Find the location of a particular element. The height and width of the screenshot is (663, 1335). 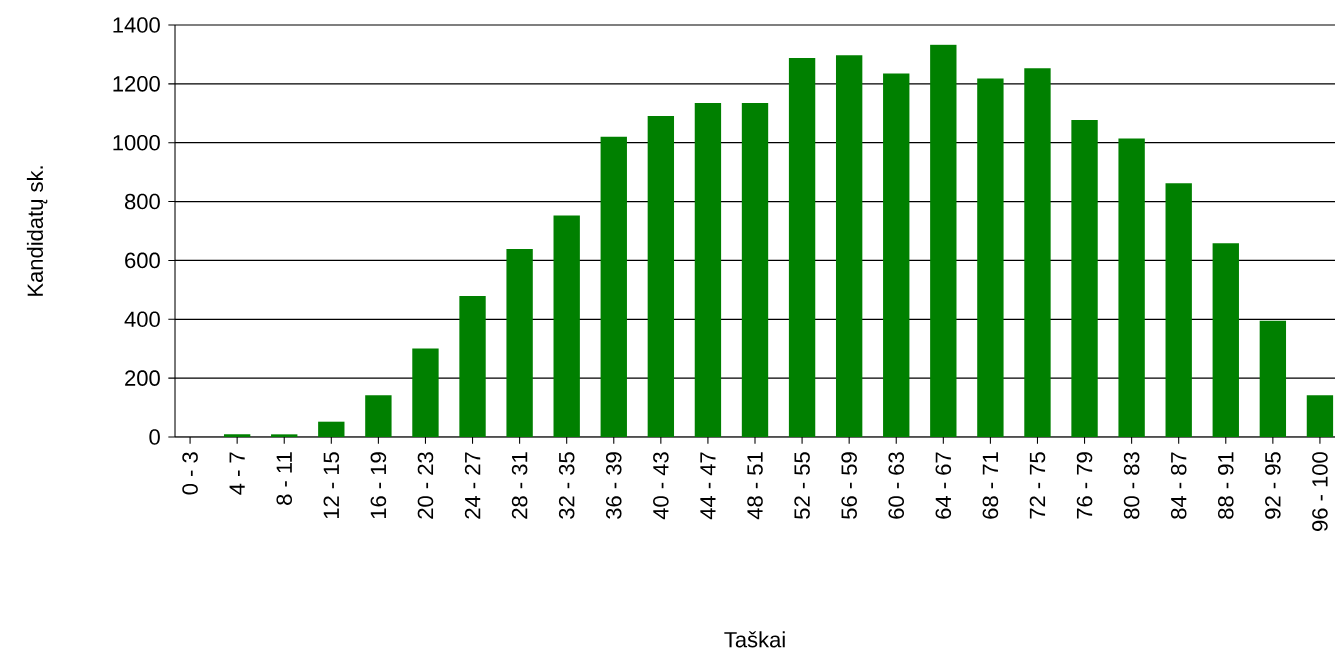

x-tick-label: 36 - 39 is located at coordinates (613, 485).